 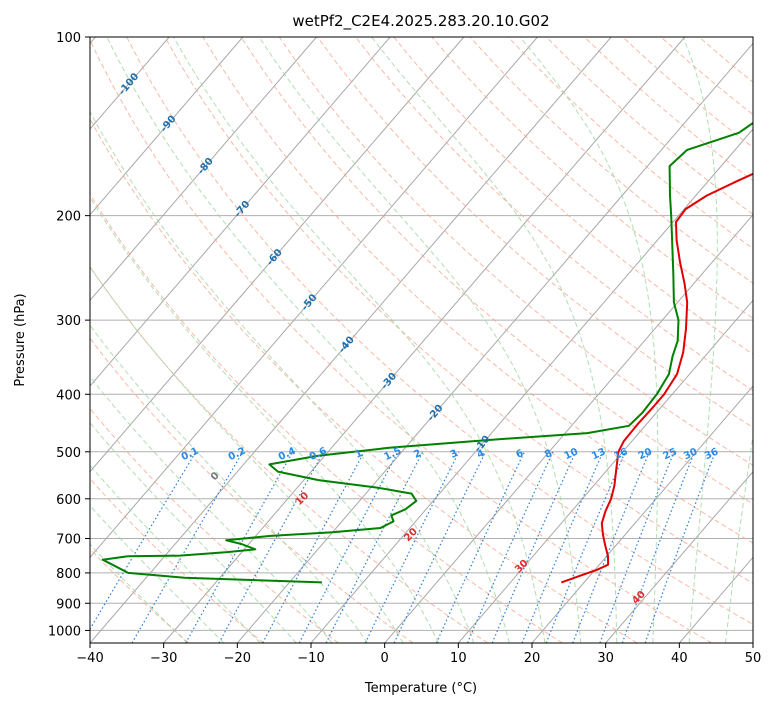 I want to click on y-tick-label: 600, so click(x=68, y=500).